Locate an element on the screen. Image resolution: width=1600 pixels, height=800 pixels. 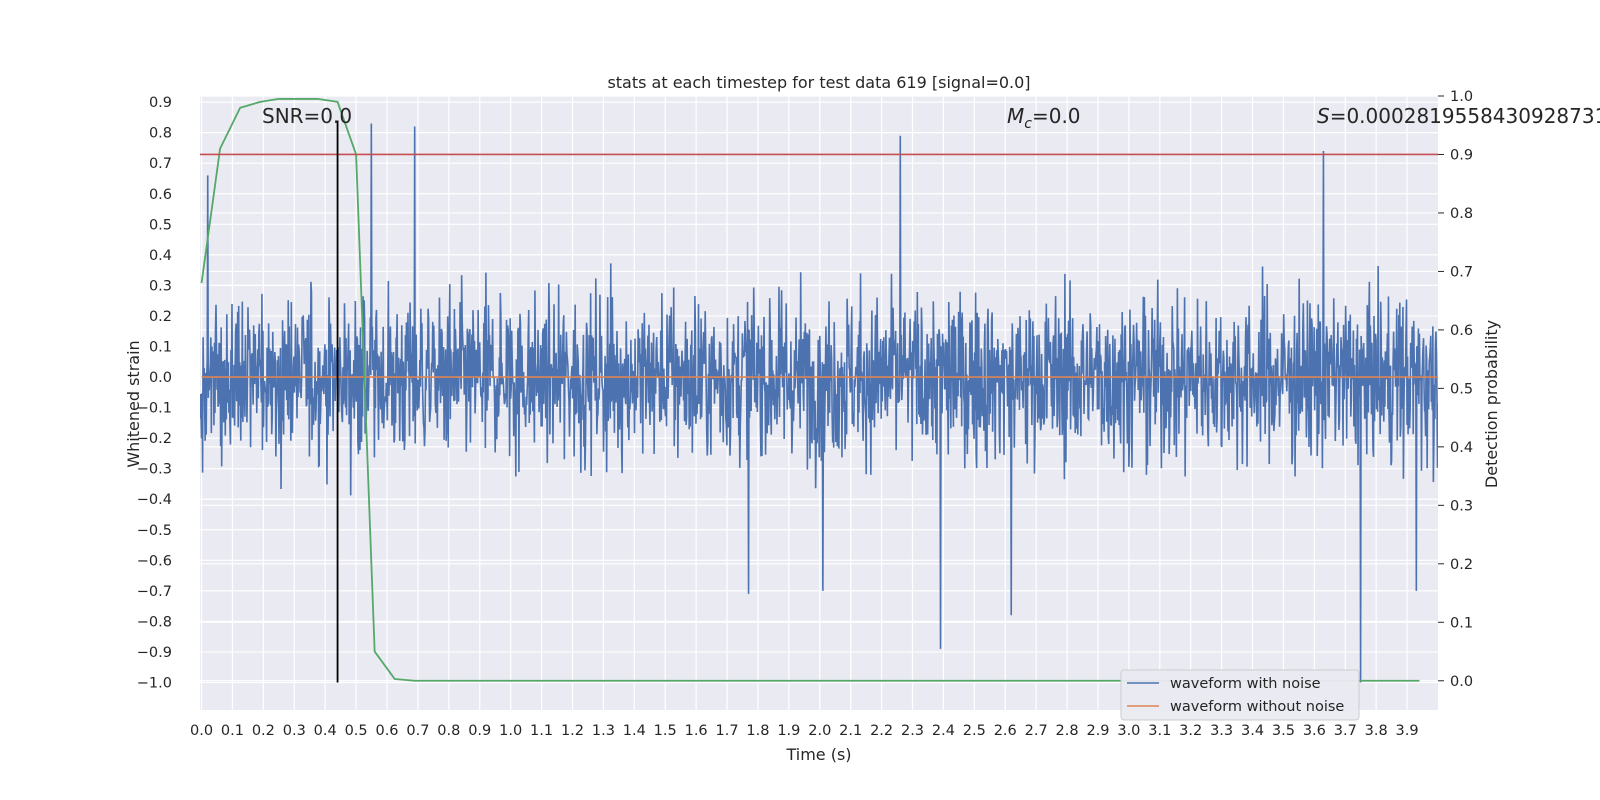
y-tick-label: 0.9 is located at coordinates (160, 103).